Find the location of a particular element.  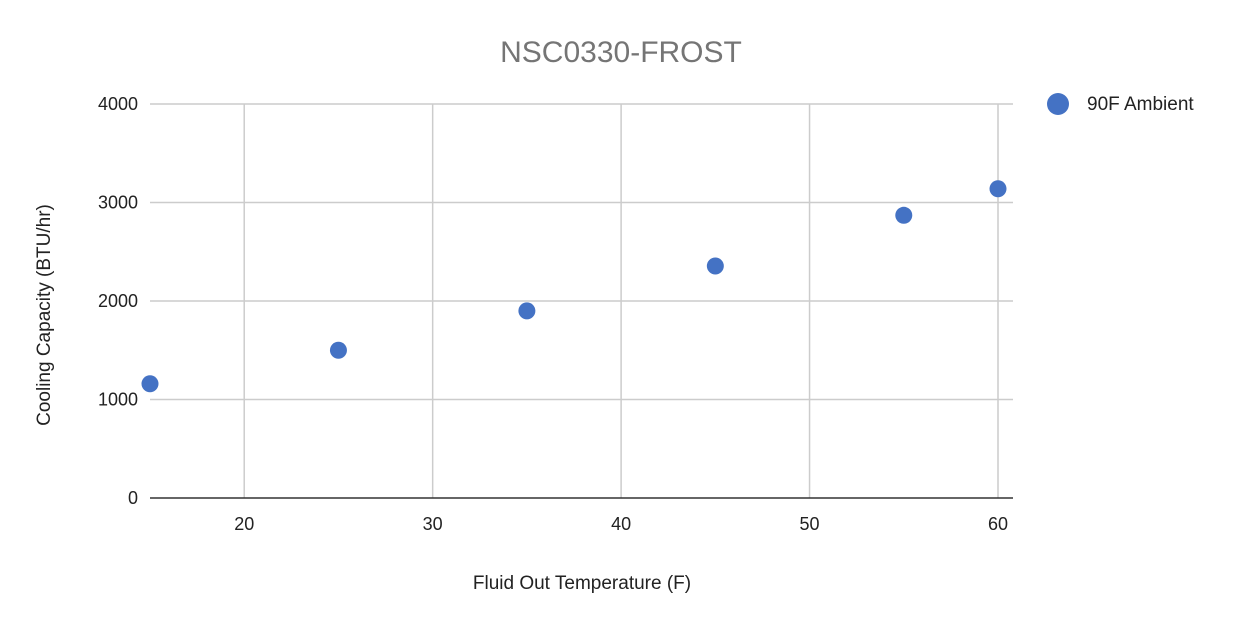

x-axis-label: Fluid Out Temperature (F) is located at coordinates (582, 583).